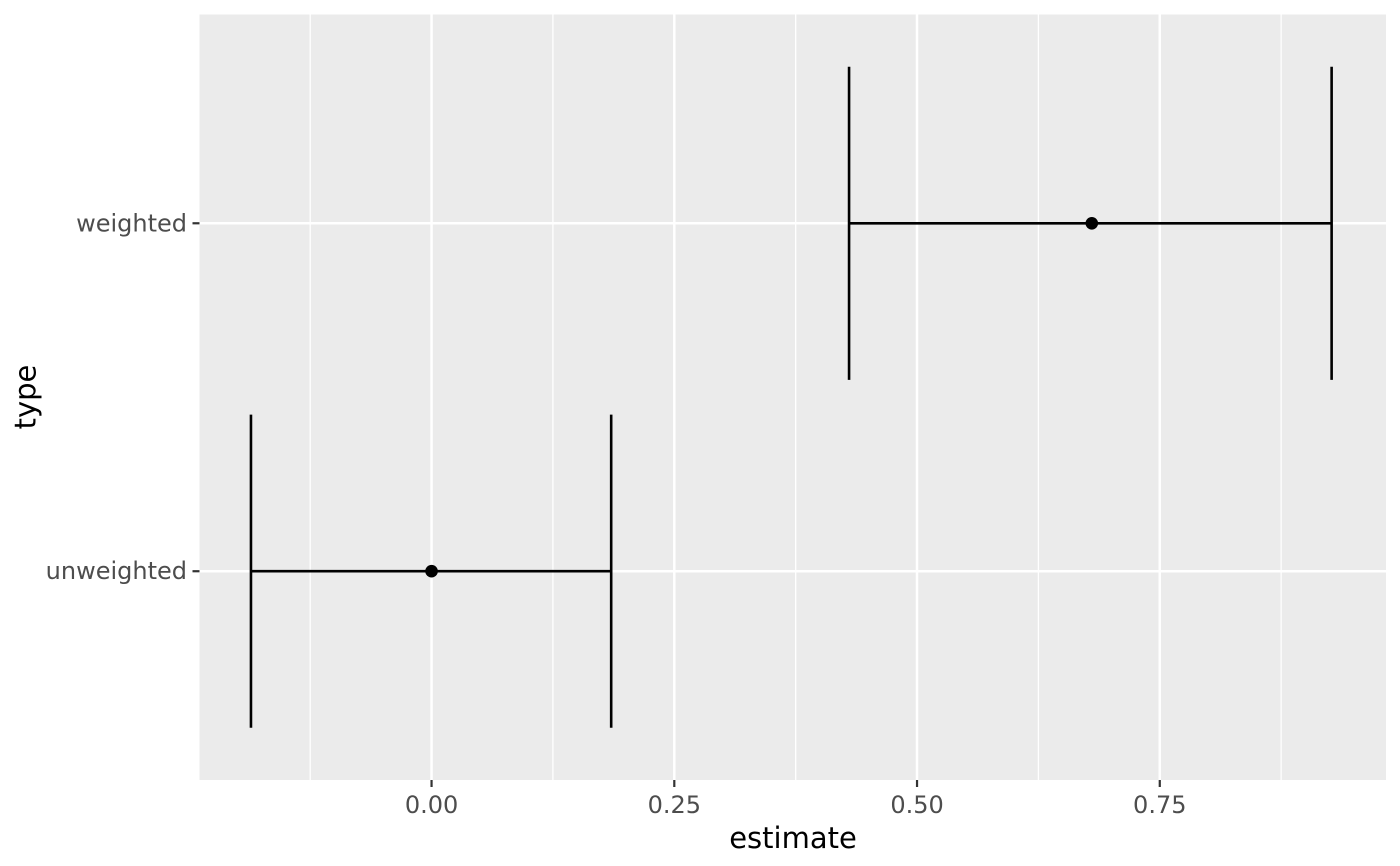 The image size is (1400, 866). What do you see at coordinates (1159, 805) in the screenshot?
I see `x-tick-label: 0.75` at bounding box center [1159, 805].